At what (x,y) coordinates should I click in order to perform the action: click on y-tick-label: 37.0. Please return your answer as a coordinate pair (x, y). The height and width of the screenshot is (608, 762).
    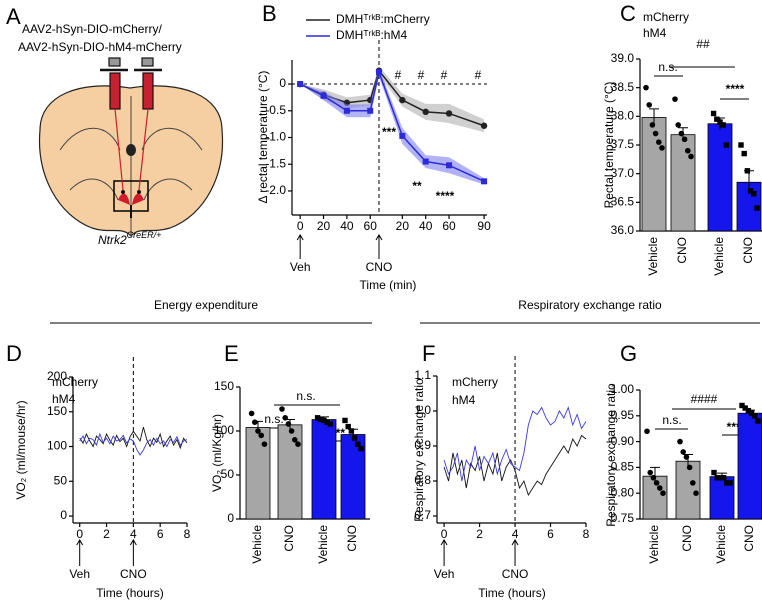
    Looking at the image, I should click on (623, 173).